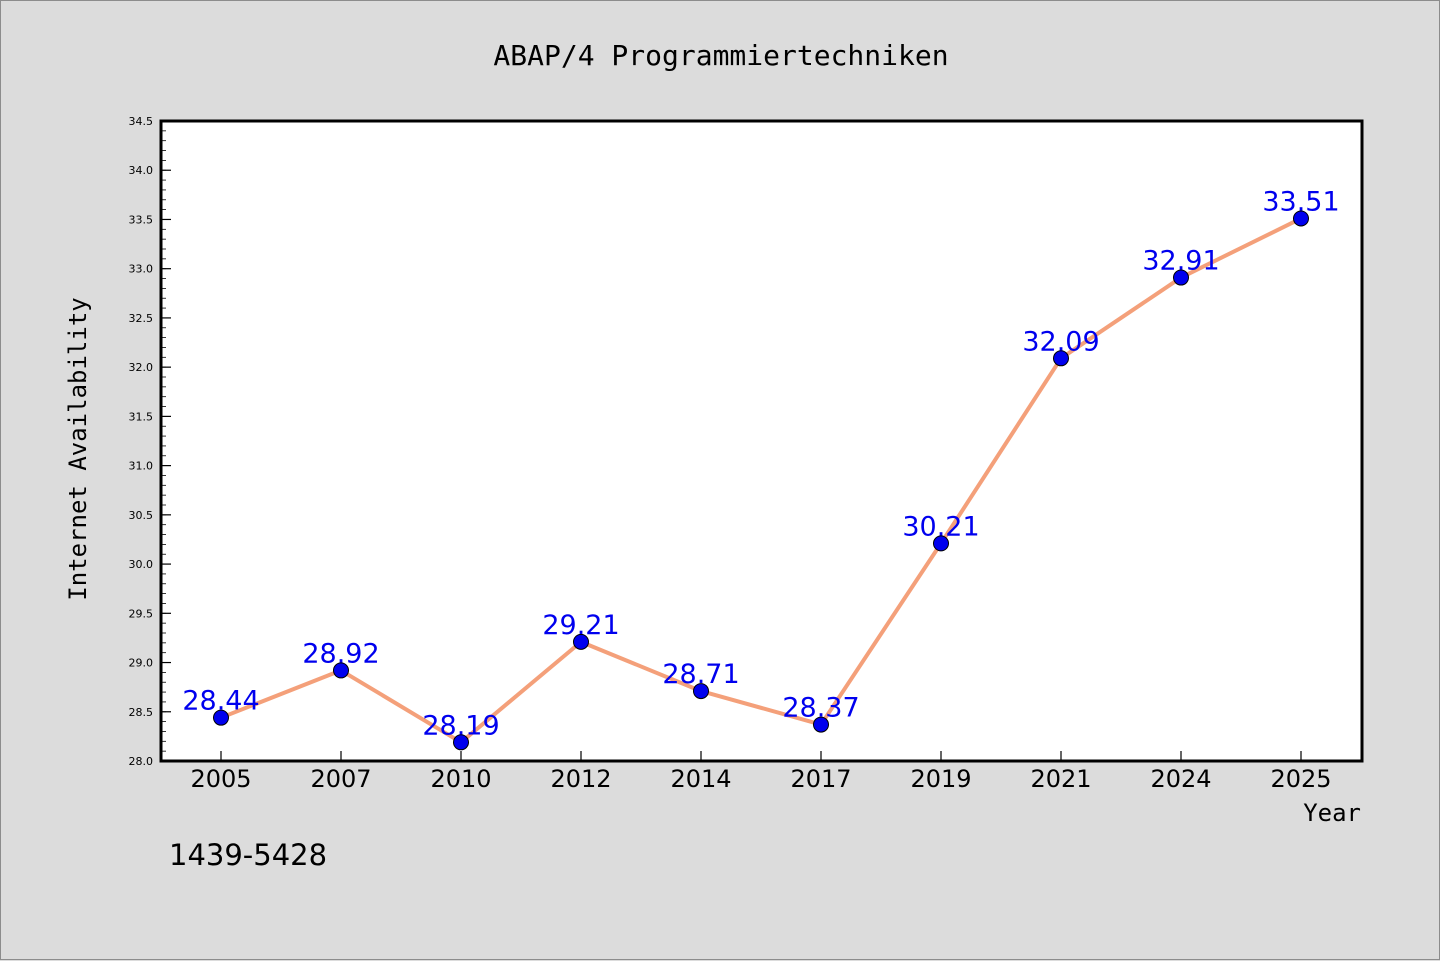 The image size is (1440, 961). Describe the element at coordinates (248, 855) in the screenshot. I see `annotation-text: 1439-5428` at that location.